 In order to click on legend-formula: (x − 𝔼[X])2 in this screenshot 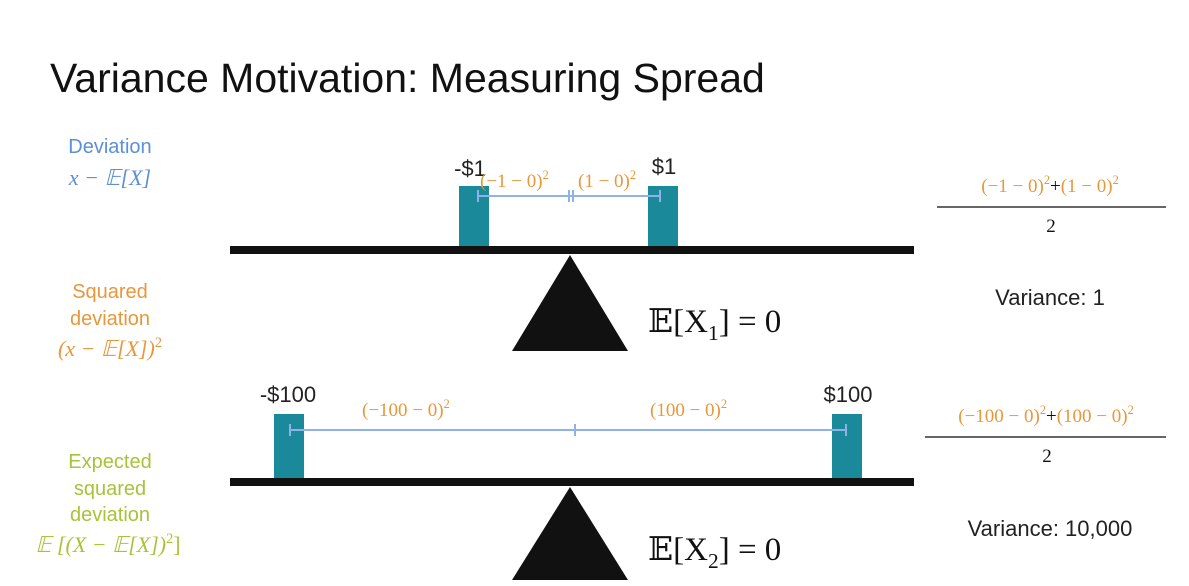, I will do `click(110, 348)`.